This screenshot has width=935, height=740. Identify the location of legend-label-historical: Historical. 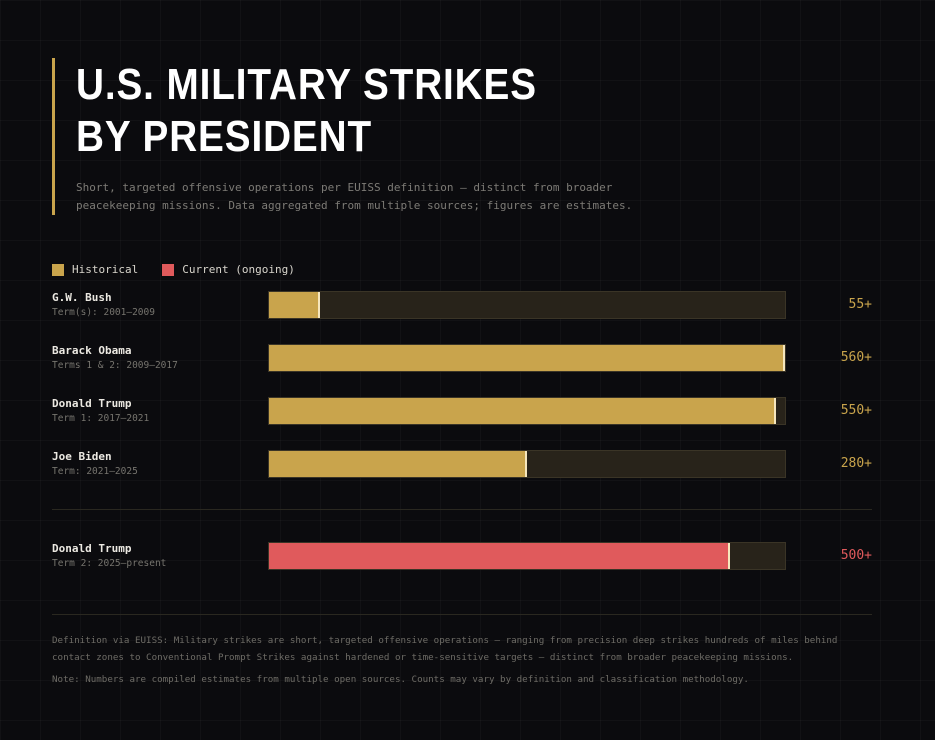
(105, 269).